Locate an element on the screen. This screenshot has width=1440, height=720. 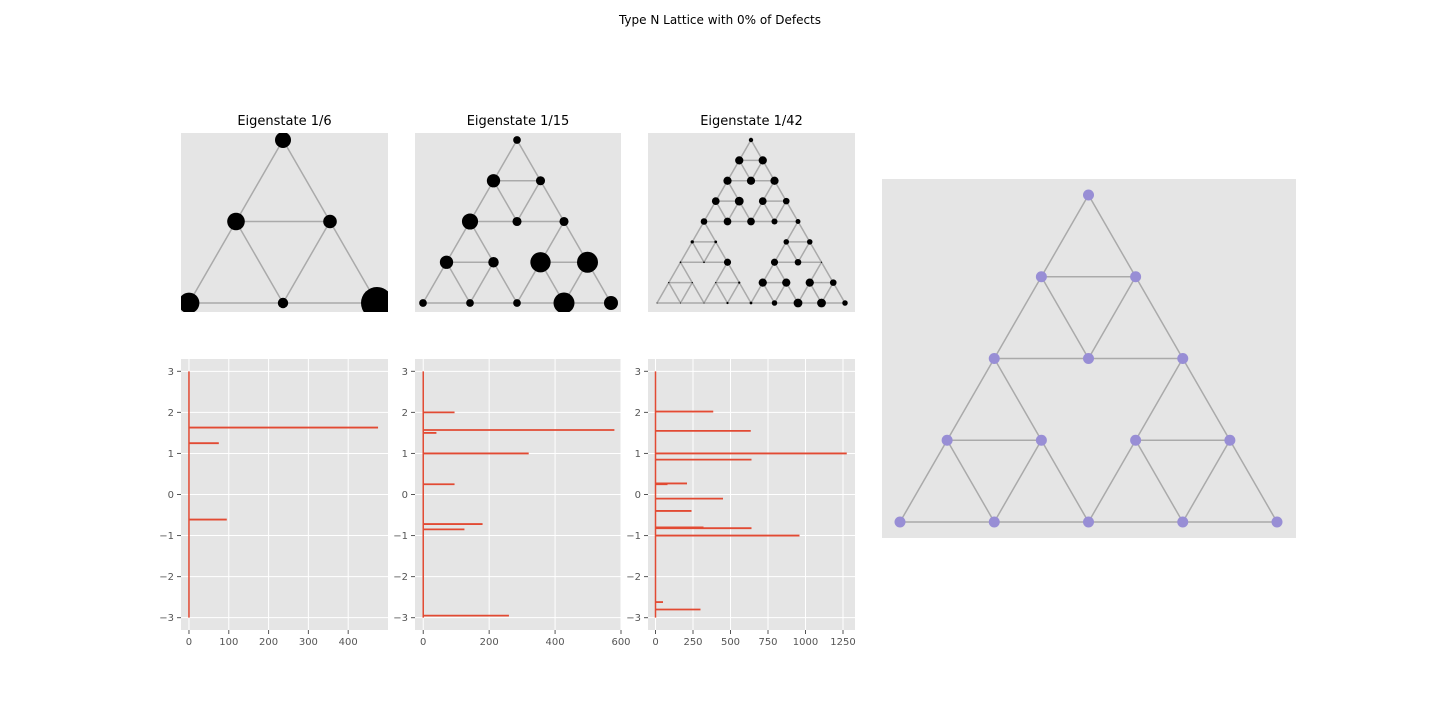
x-tick-label: 1250 is located at coordinates (842, 642).